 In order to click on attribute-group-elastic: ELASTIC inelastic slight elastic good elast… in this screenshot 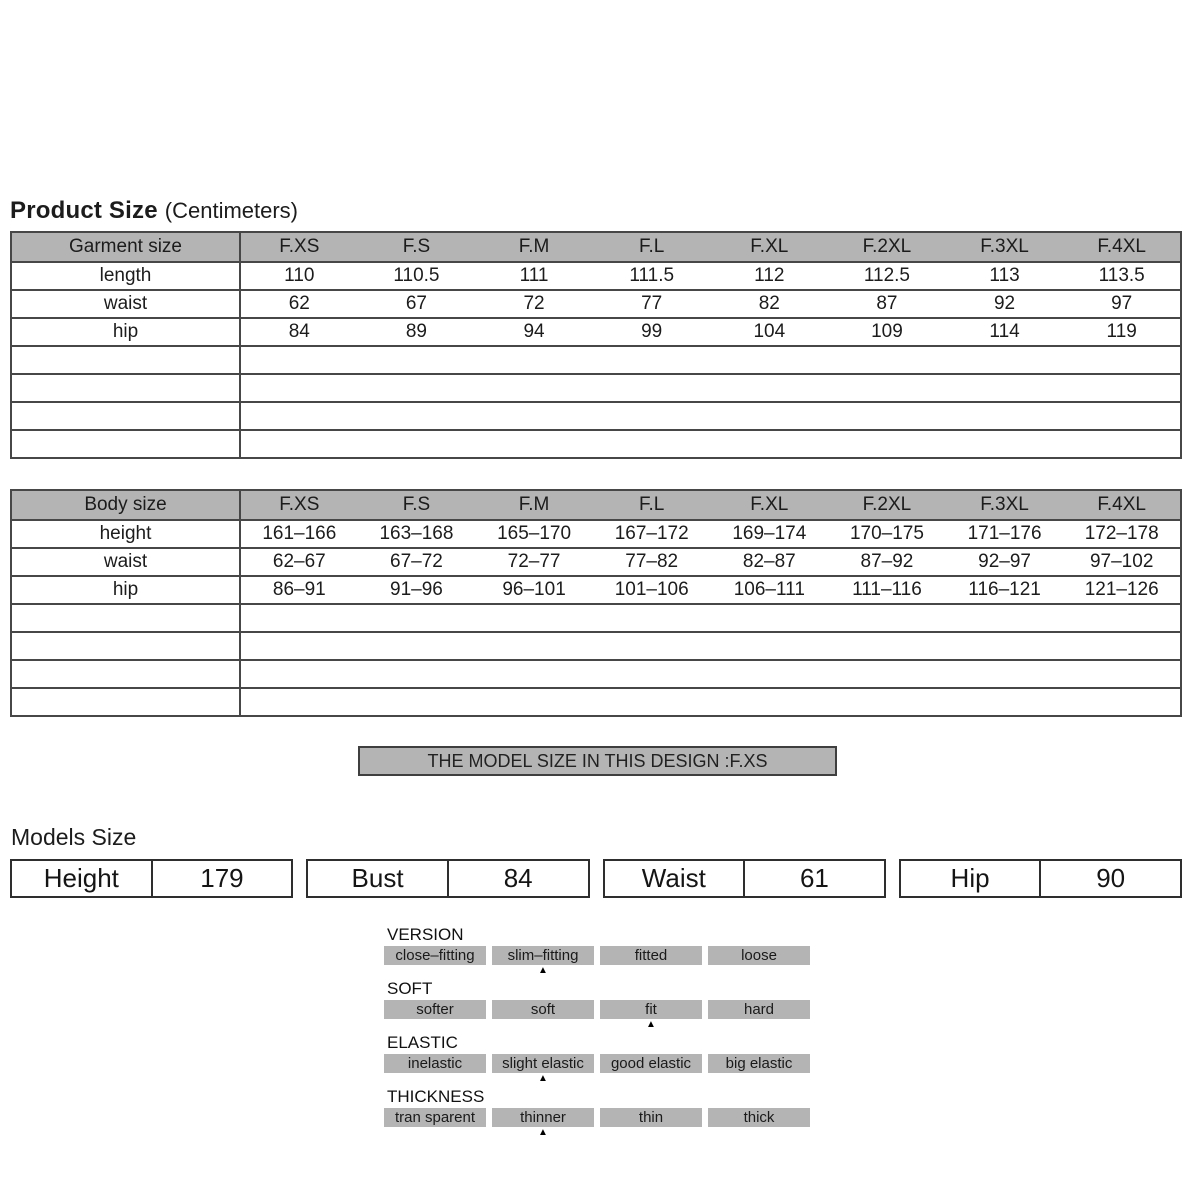, I will do `click(599, 1059)`.